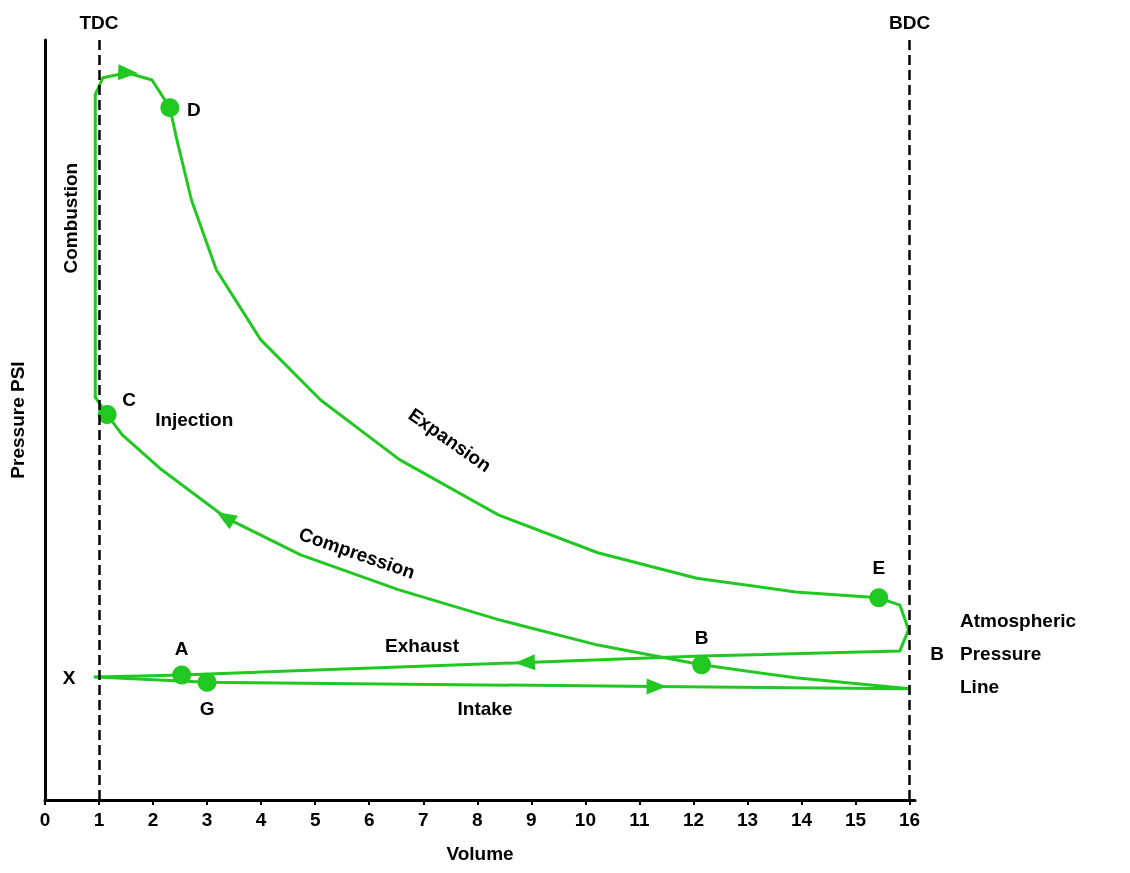  What do you see at coordinates (369, 819) in the screenshot?
I see `x-tick-label: 6` at bounding box center [369, 819].